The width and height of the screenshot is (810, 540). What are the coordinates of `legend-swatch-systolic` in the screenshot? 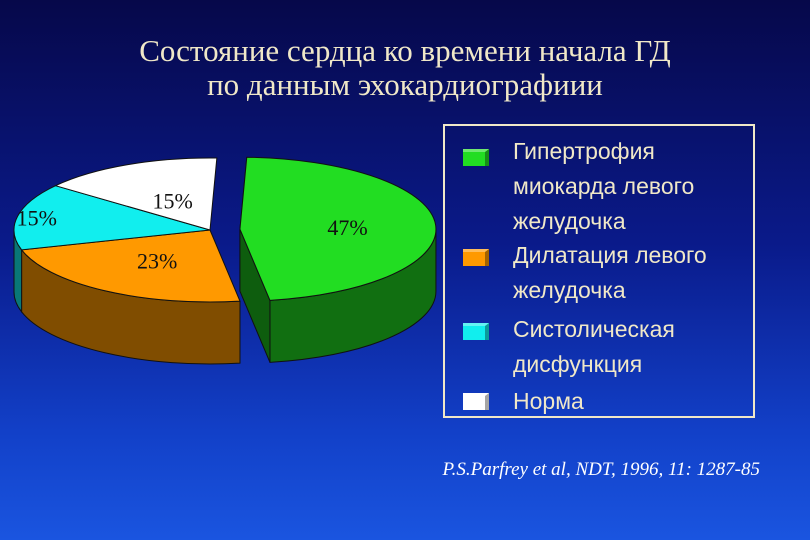 It's located at (476, 331).